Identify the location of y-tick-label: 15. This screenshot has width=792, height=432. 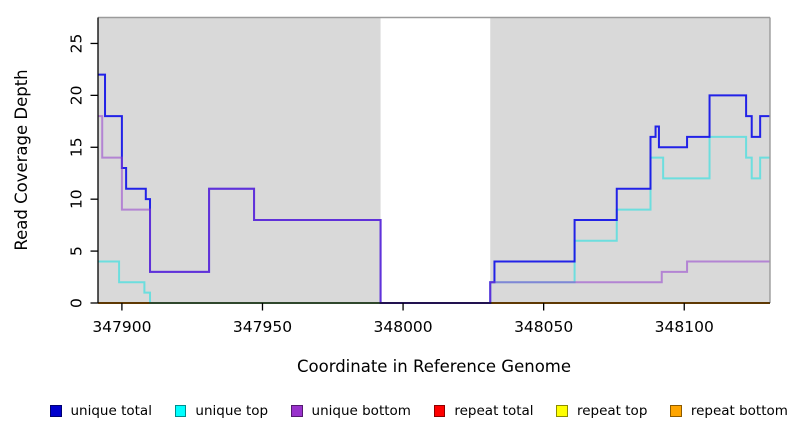
(77, 147).